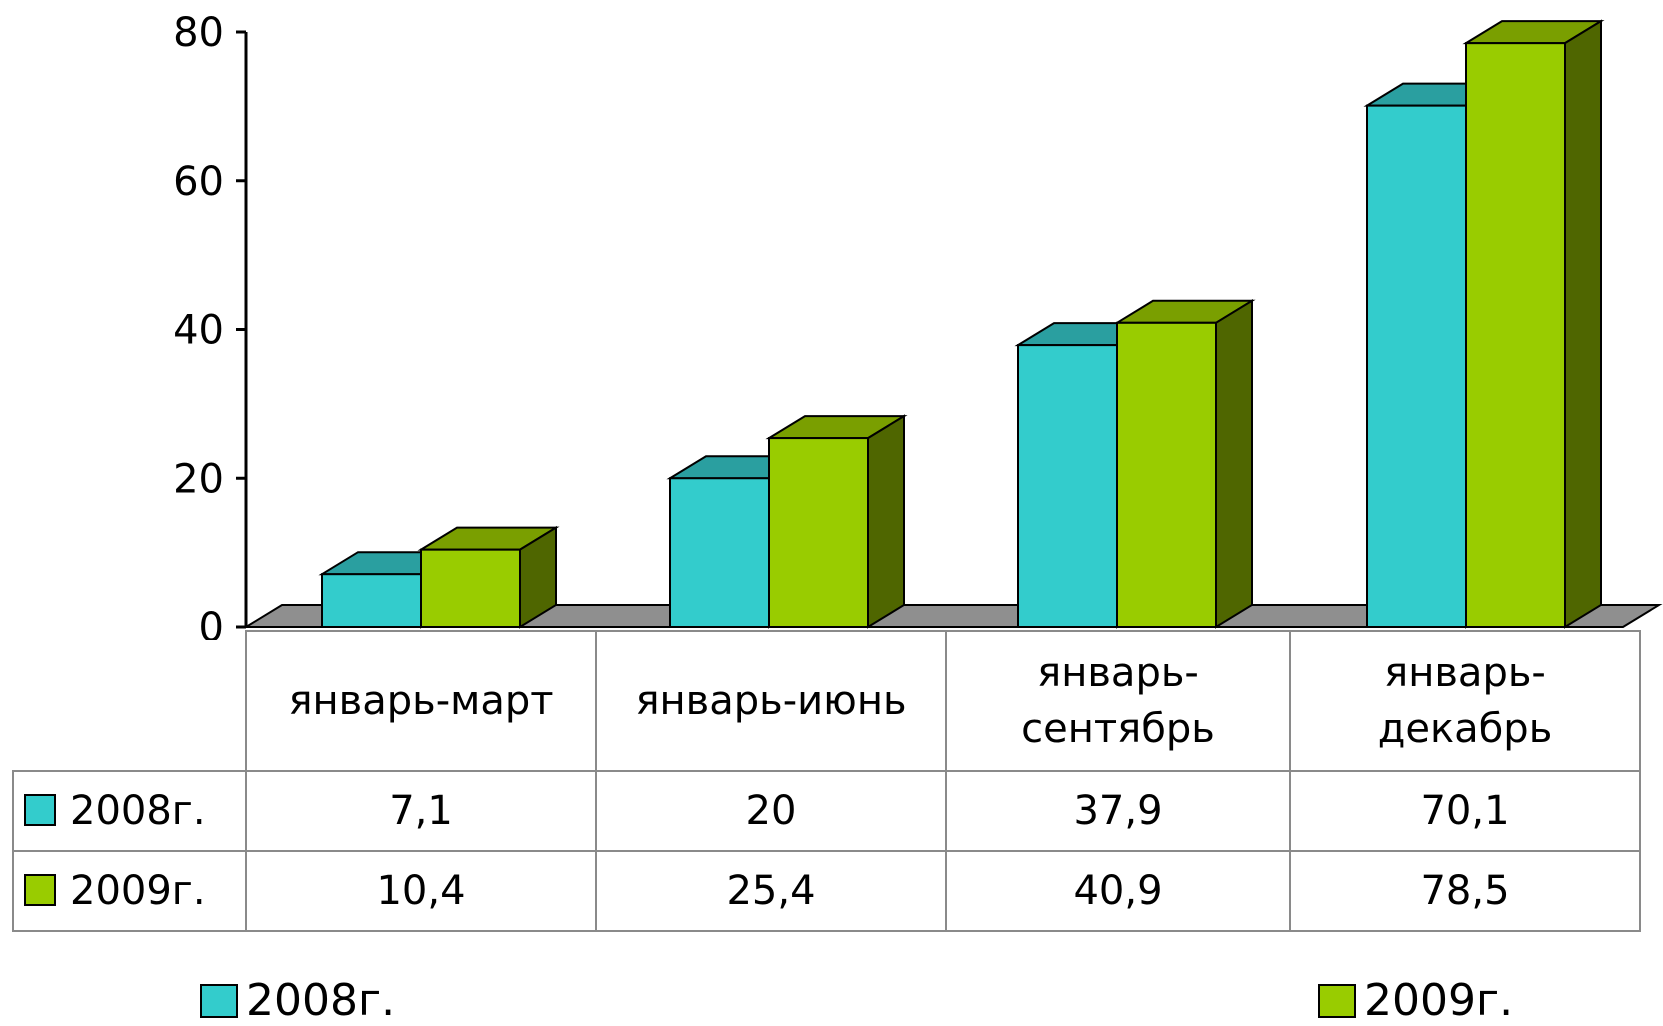 This screenshot has height=1026, width=1663. I want to click on legend-item-2009: 2009г., so click(1415, 1000).